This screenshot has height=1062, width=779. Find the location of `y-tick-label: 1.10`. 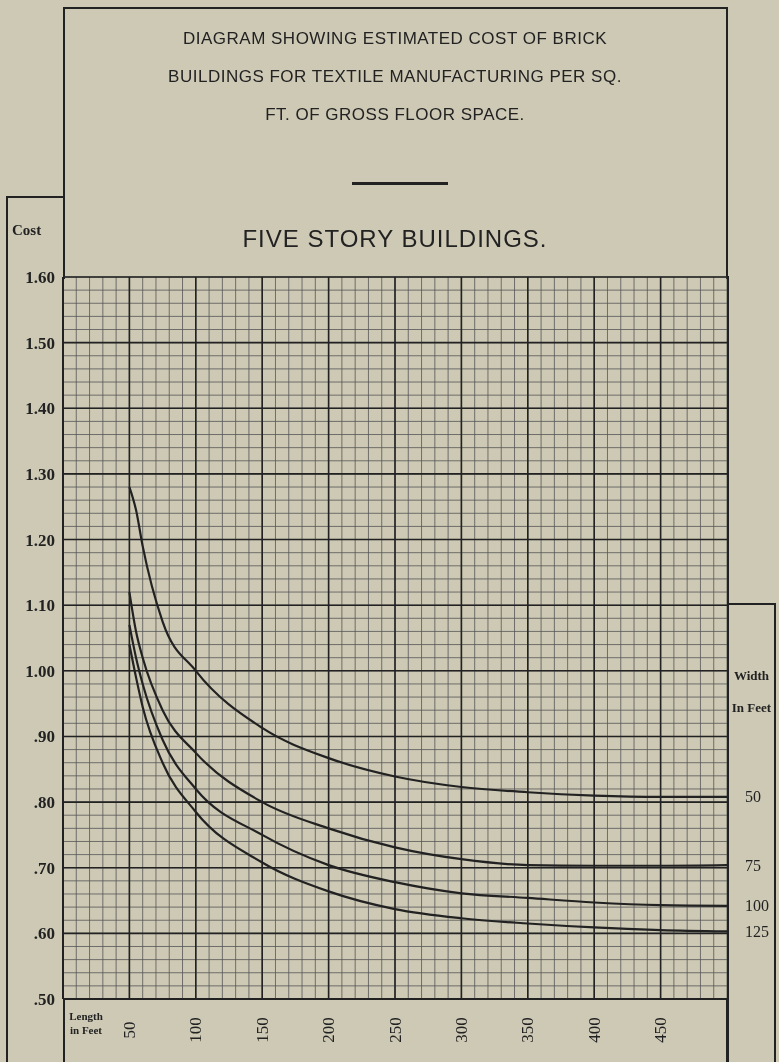

y-tick-label: 1.10 is located at coordinates (40, 606).